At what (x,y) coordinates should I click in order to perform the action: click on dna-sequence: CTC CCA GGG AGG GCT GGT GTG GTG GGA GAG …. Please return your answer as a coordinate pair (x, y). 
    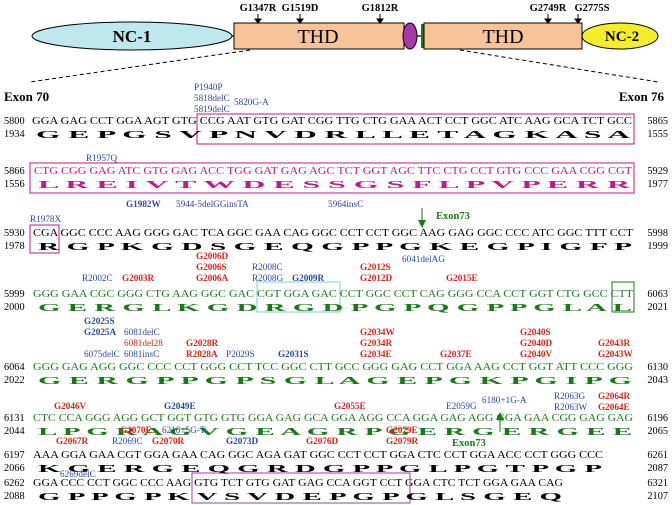
    Looking at the image, I should click on (333, 418).